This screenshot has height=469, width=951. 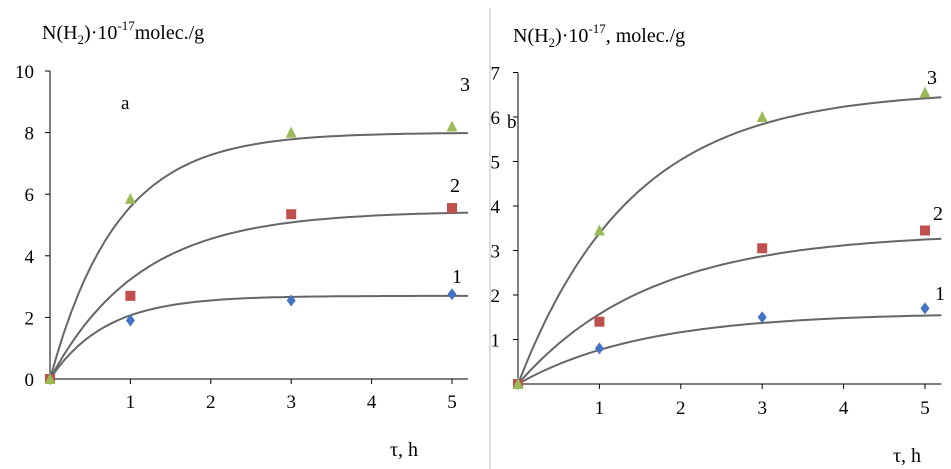 I want to click on y-tick-label: 3, so click(x=496, y=252).